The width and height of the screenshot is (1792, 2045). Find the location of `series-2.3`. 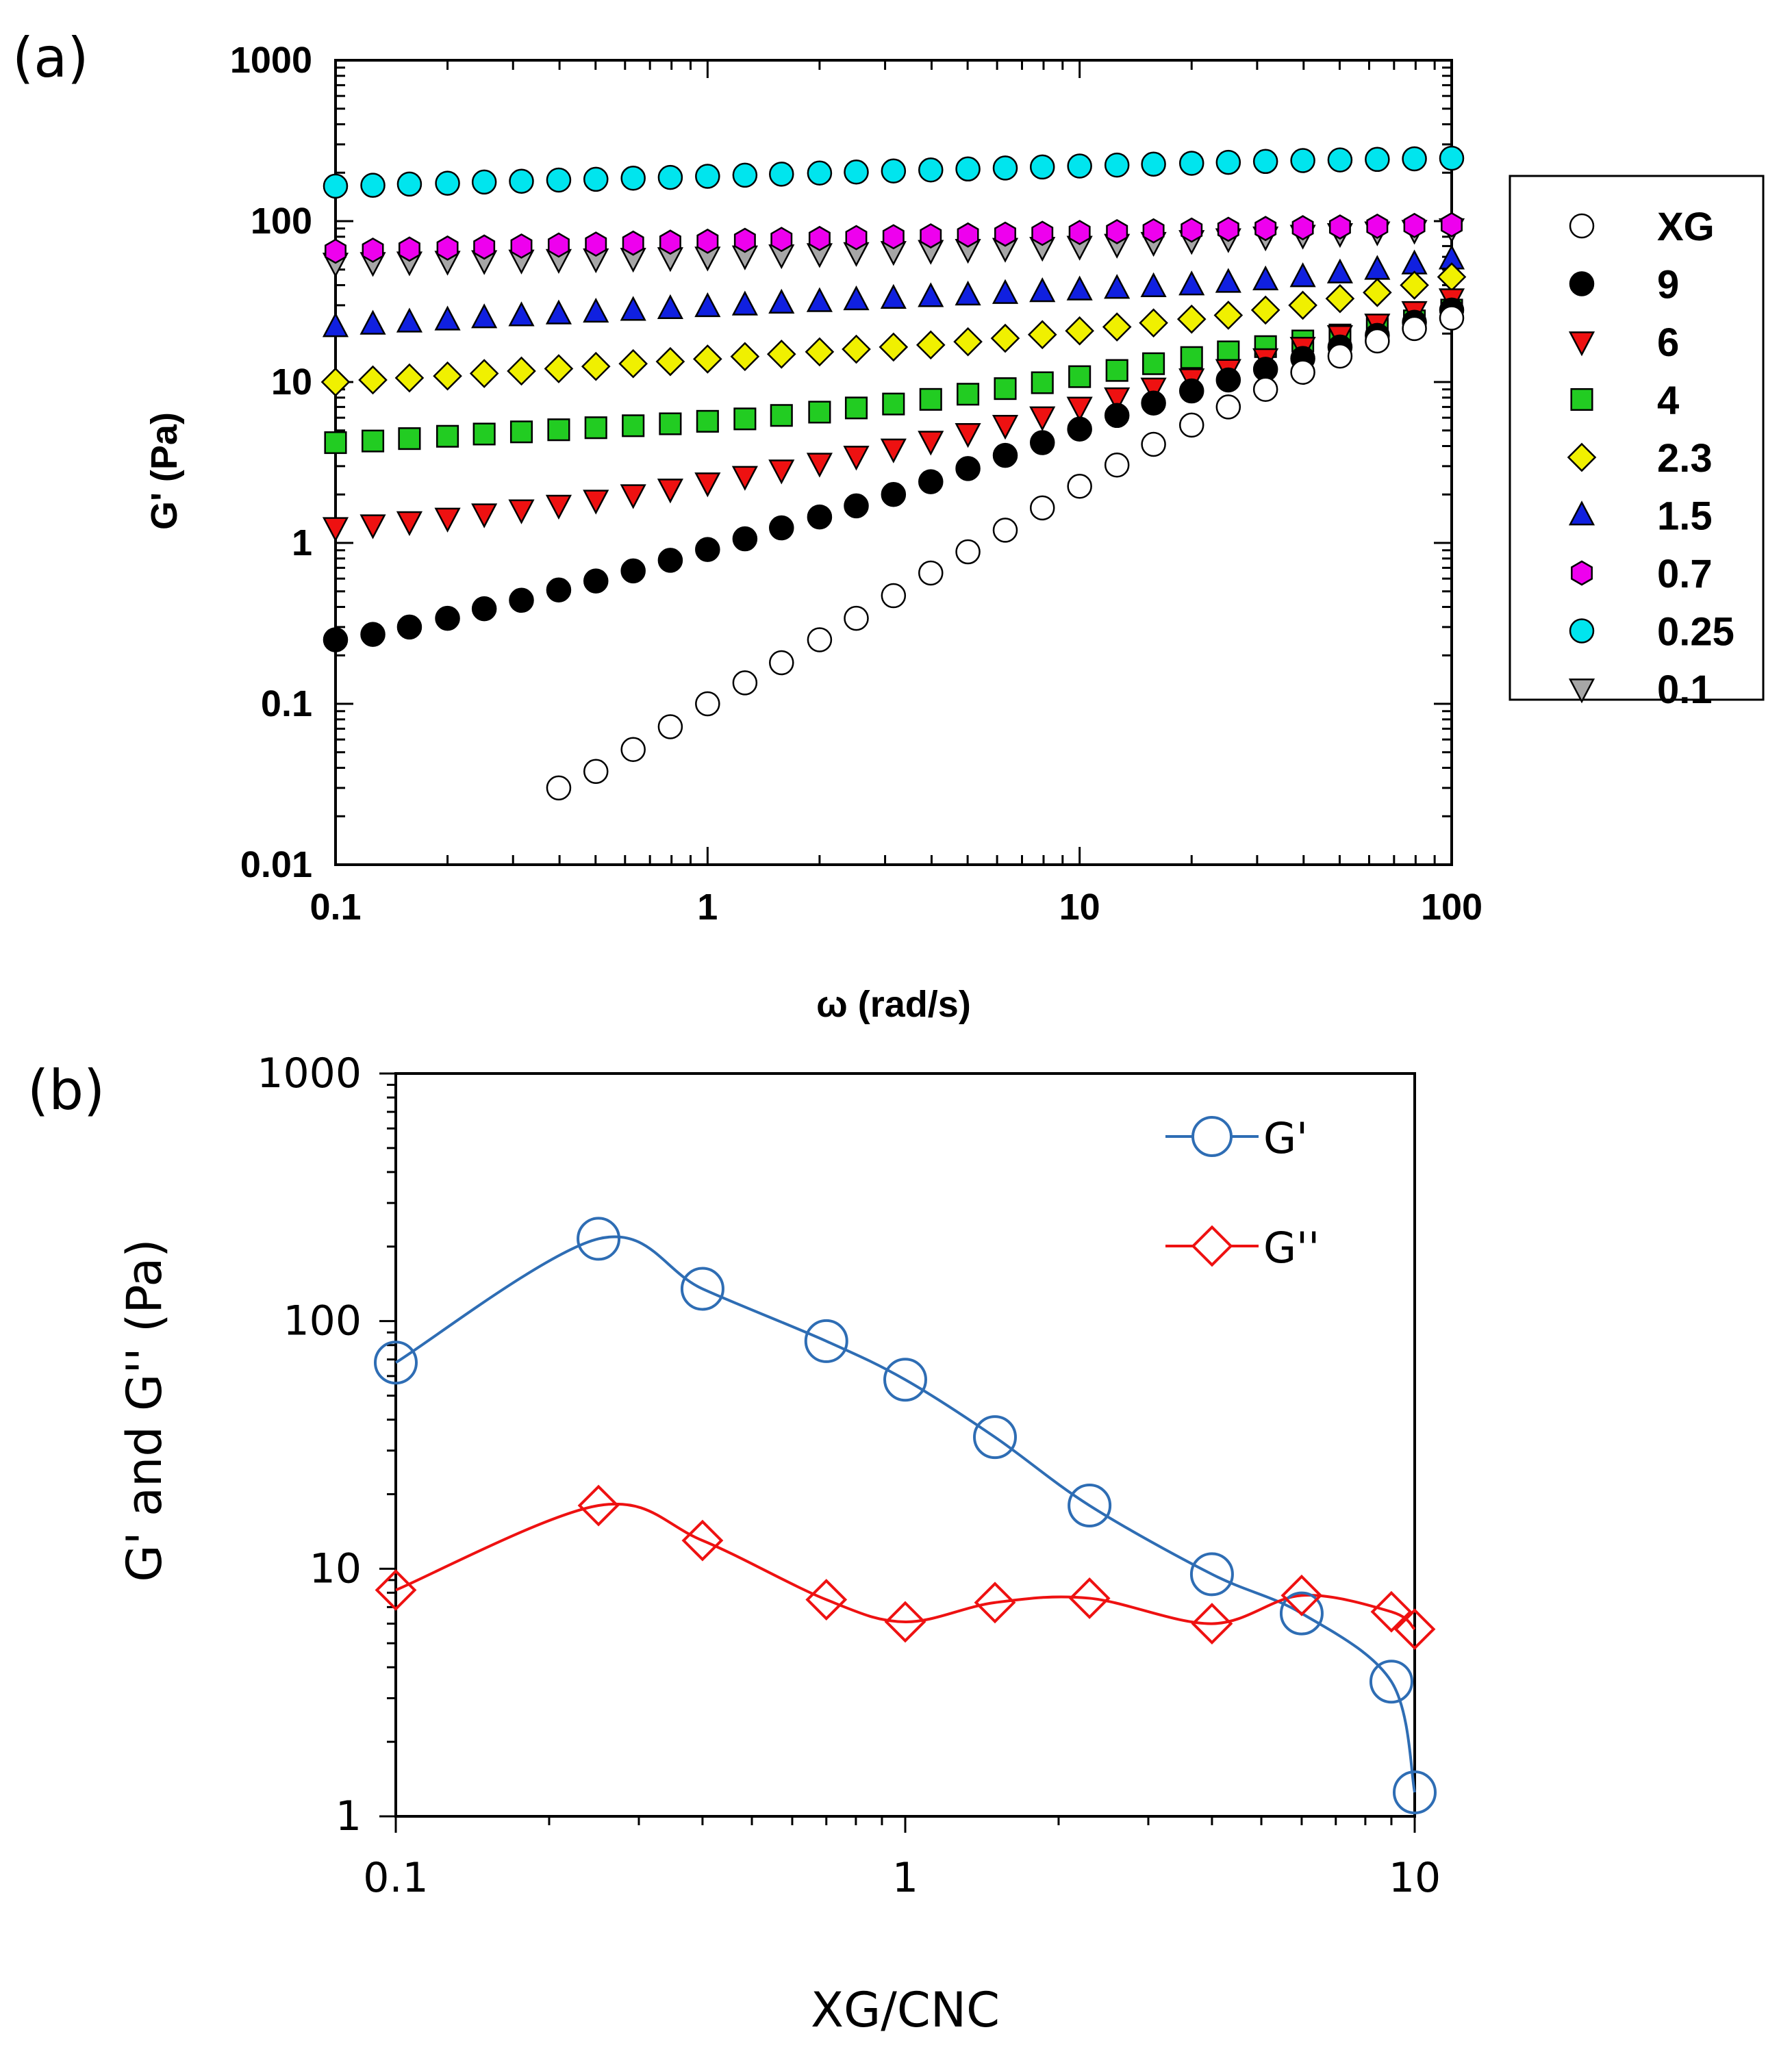

series-2.3 is located at coordinates (893, 329).